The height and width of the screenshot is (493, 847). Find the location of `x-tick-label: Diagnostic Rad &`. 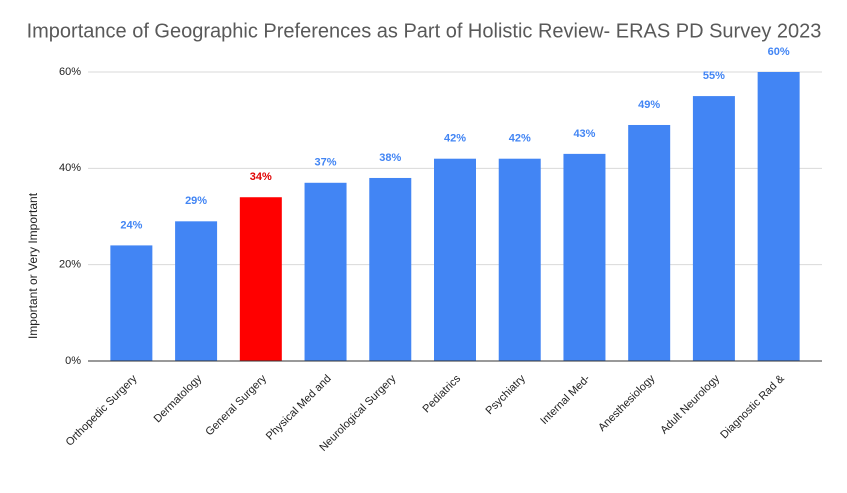

x-tick-label: Diagnostic Rad & is located at coordinates (752, 406).